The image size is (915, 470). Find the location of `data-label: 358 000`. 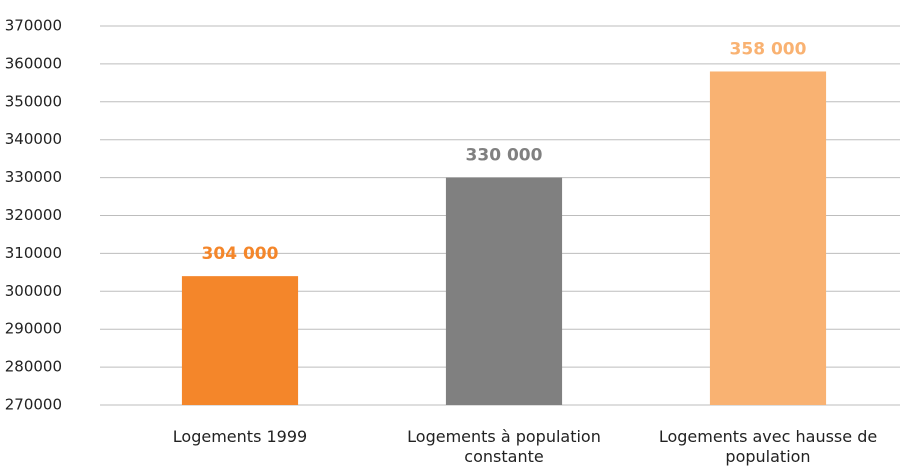

data-label: 358 000 is located at coordinates (768, 49).